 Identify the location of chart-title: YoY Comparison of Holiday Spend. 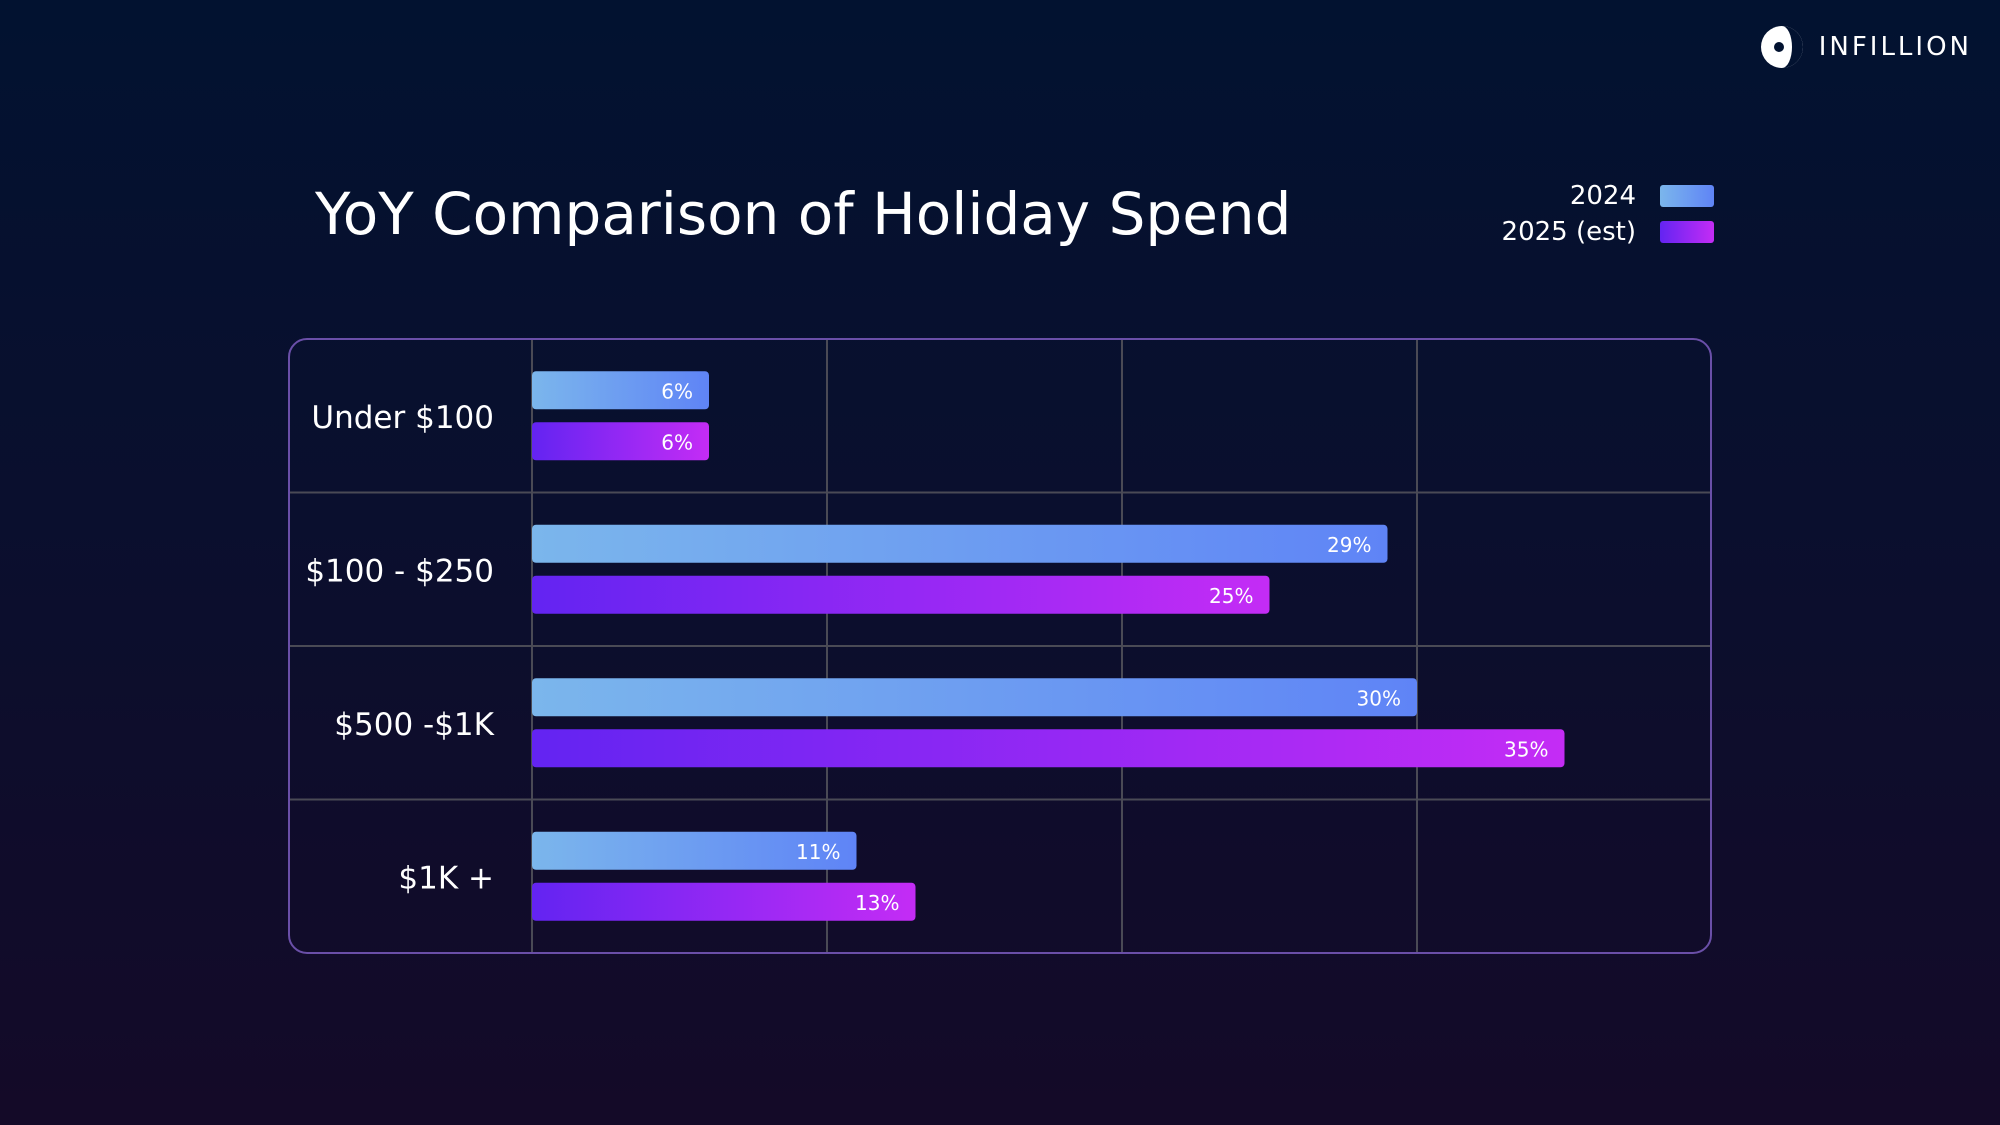
(803, 214).